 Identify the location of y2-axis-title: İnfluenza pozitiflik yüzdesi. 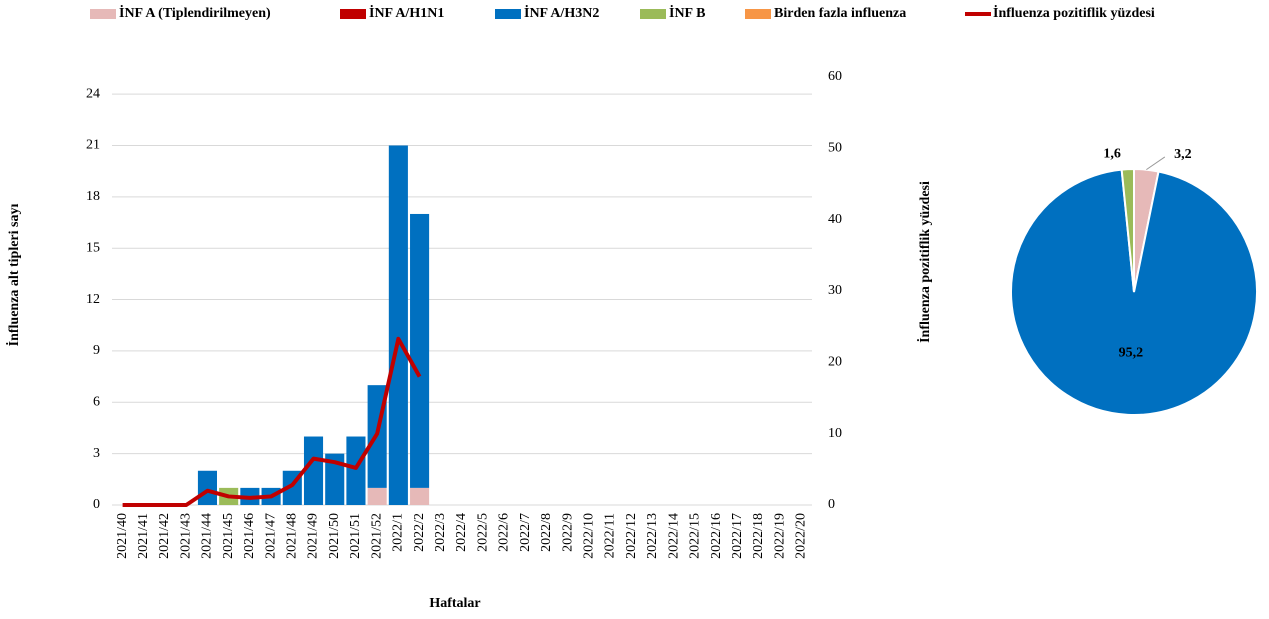
(924, 262).